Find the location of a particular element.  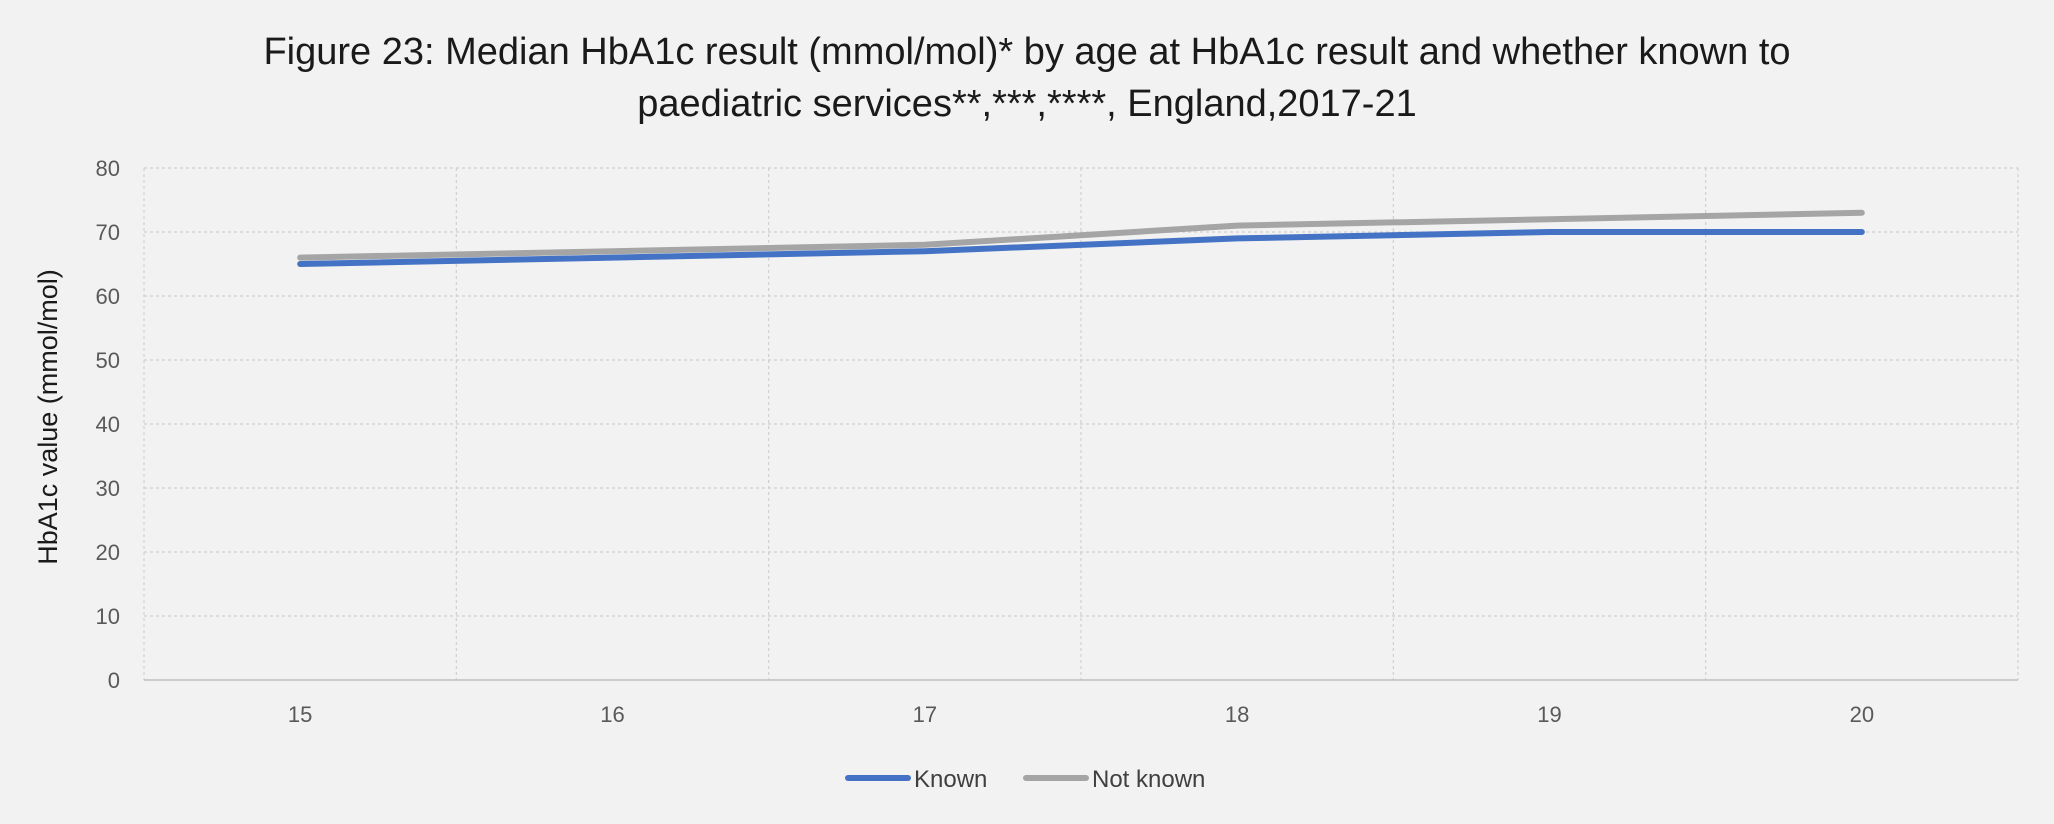

x-tick-label: 19 is located at coordinates (1549, 714).